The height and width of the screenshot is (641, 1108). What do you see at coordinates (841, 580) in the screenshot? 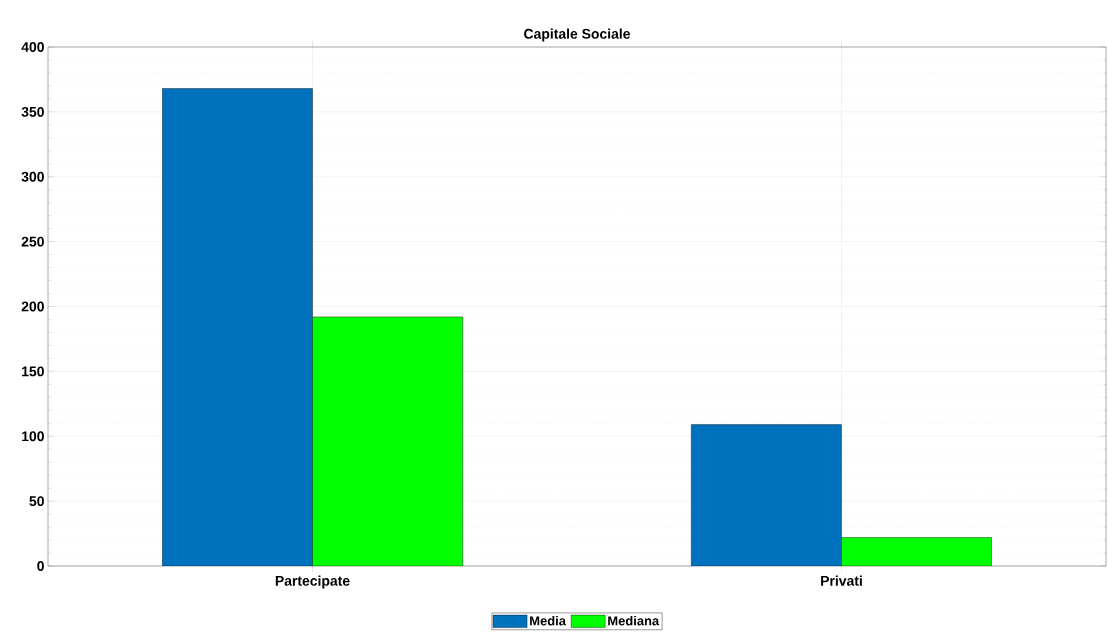
I see `x-tick-label: Privati` at bounding box center [841, 580].